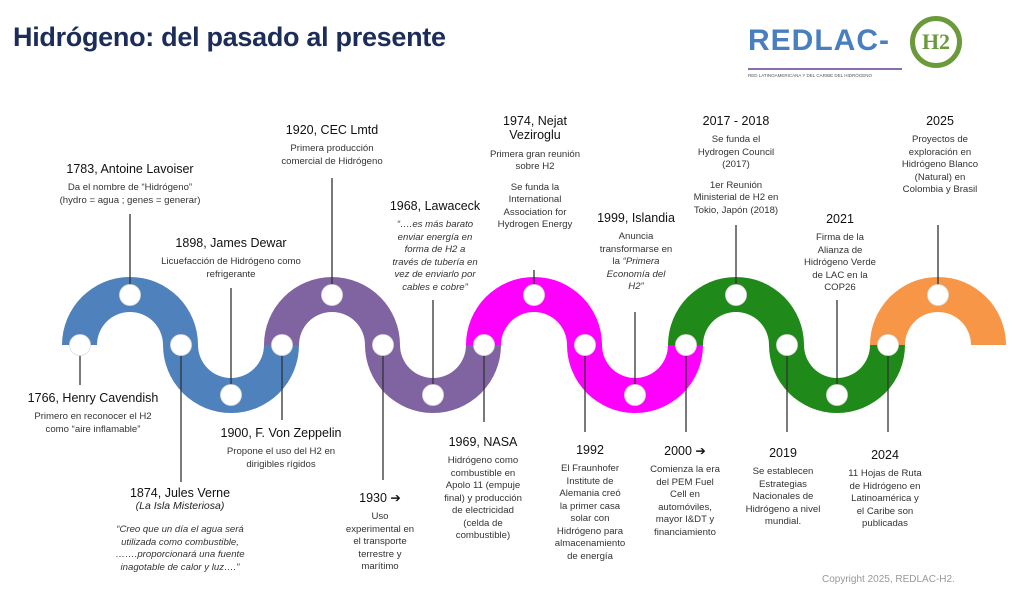  Describe the element at coordinates (783, 453) in the screenshot. I see `event-title: 2019` at that location.